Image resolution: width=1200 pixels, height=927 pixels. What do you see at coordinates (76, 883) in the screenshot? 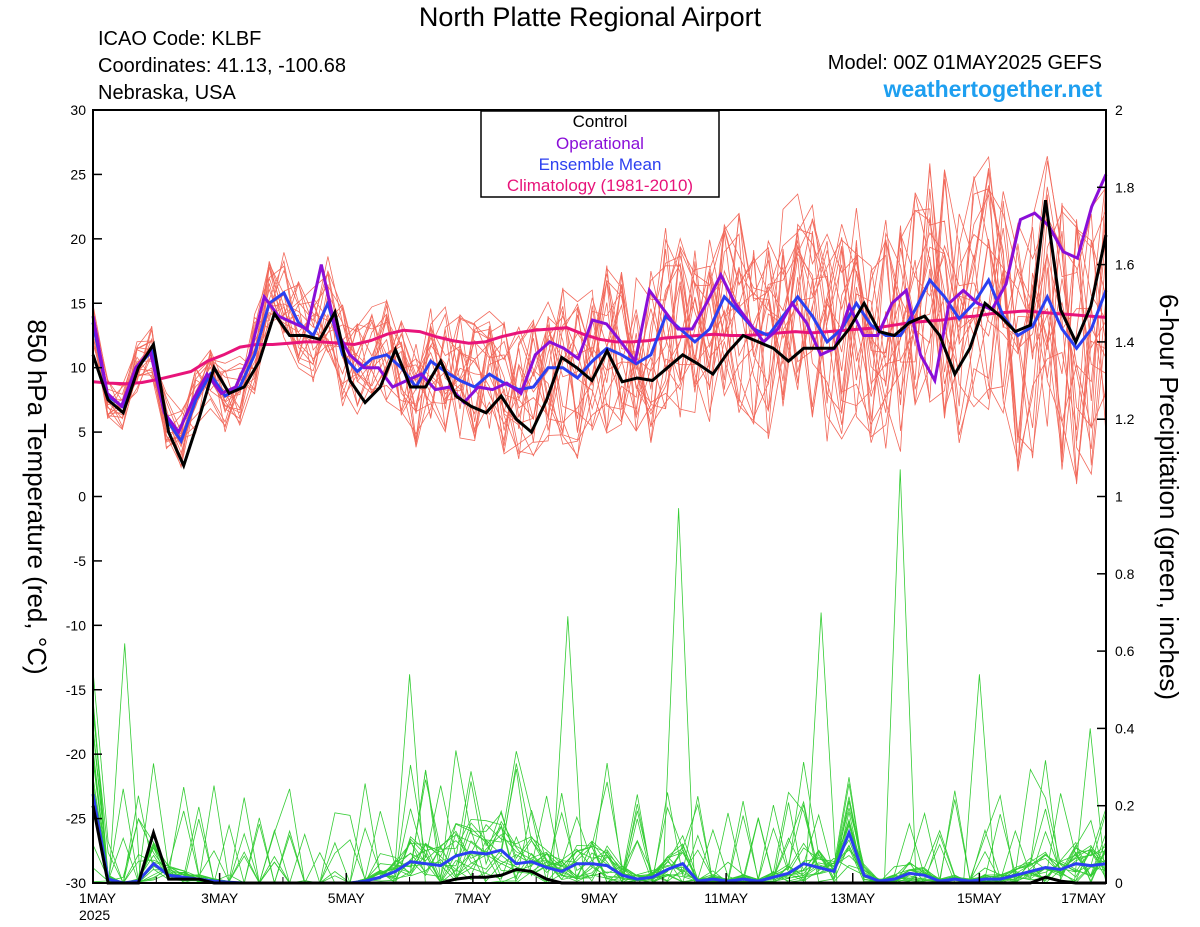
I see `left-tick-label: -30` at bounding box center [76, 883].